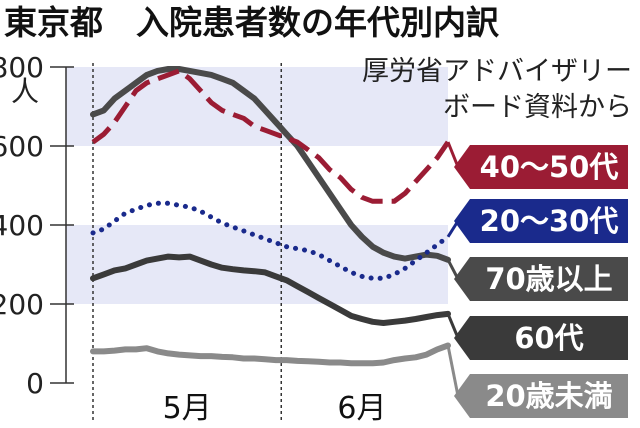 The width and height of the screenshot is (640, 428). What do you see at coordinates (187, 408) in the screenshot?
I see `x-tick-label-0: 5月` at bounding box center [187, 408].